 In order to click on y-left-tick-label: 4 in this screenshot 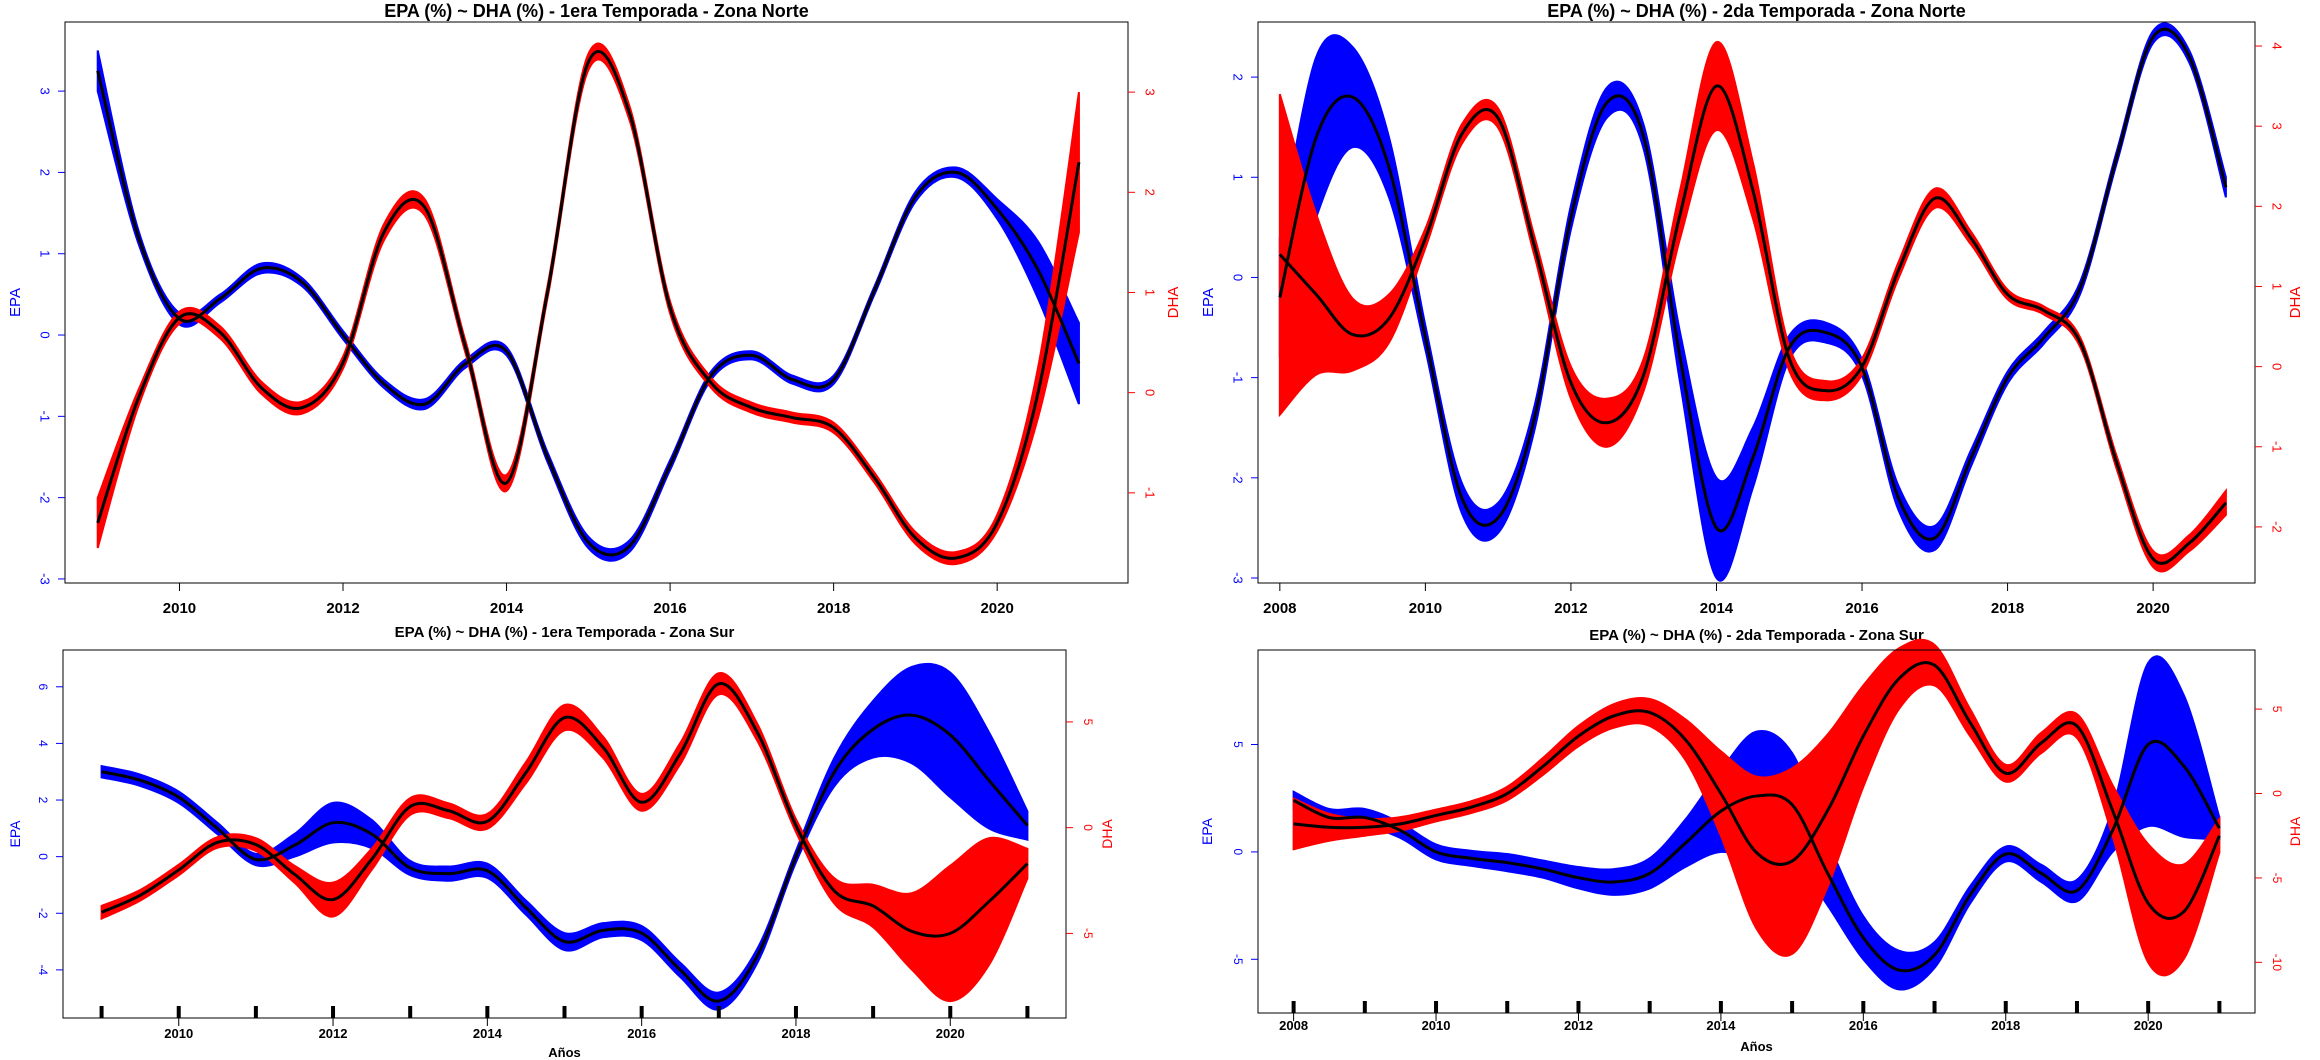, I will do `click(43, 743)`.